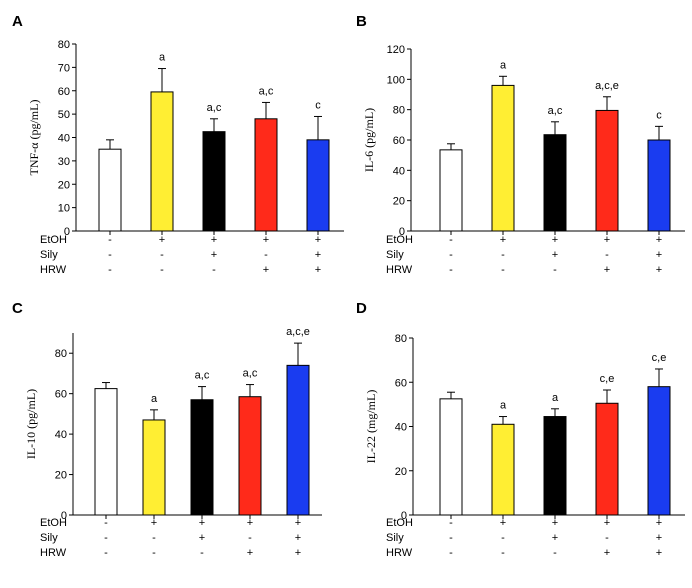 The image size is (692, 588). What do you see at coordinates (17, 21) in the screenshot?
I see `panel-a-letter: A` at bounding box center [17, 21].